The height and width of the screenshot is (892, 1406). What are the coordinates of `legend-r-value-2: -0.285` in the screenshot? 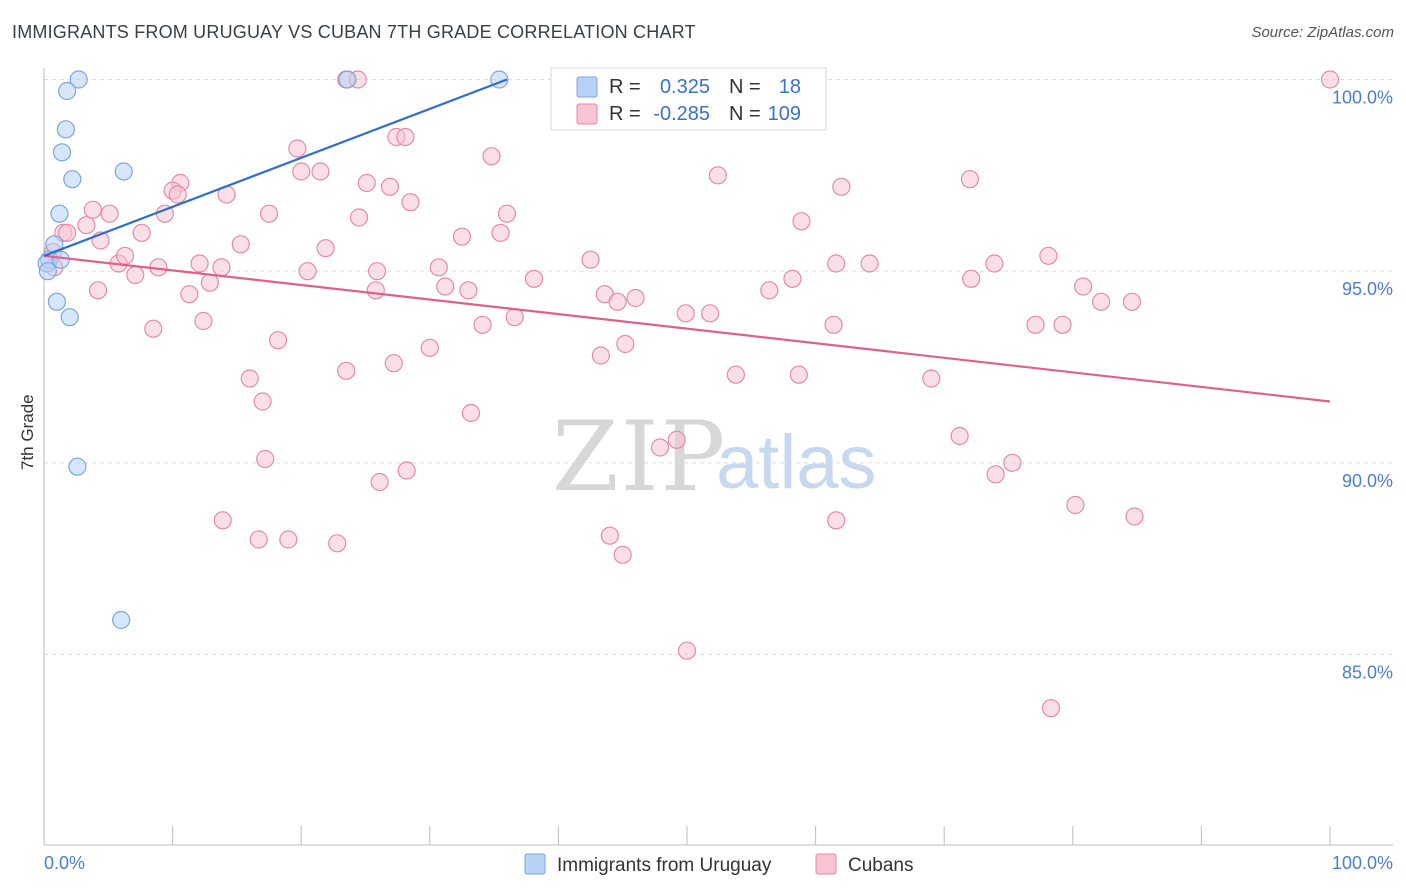 It's located at (681, 114).